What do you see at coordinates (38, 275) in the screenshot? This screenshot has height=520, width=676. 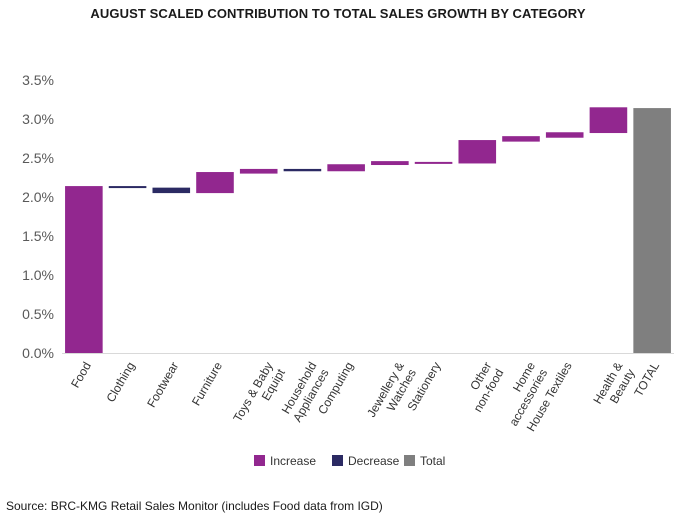 I see `y-tick-label: 1.0%` at bounding box center [38, 275].